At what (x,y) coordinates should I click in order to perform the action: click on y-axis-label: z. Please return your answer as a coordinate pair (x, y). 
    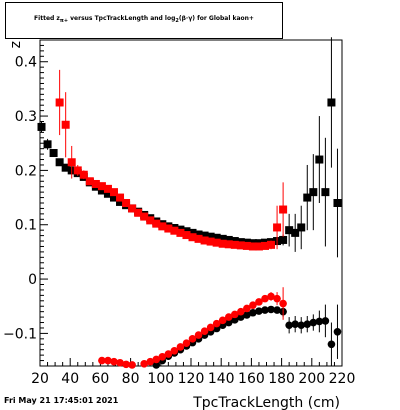
    Looking at the image, I should click on (16, 44).